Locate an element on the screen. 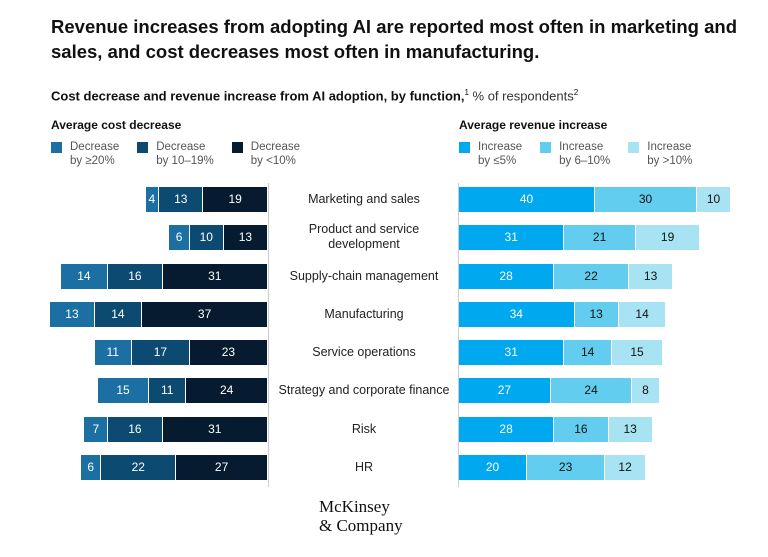 The height and width of the screenshot is (557, 768). bar-segment: 12 is located at coordinates (625, 467).